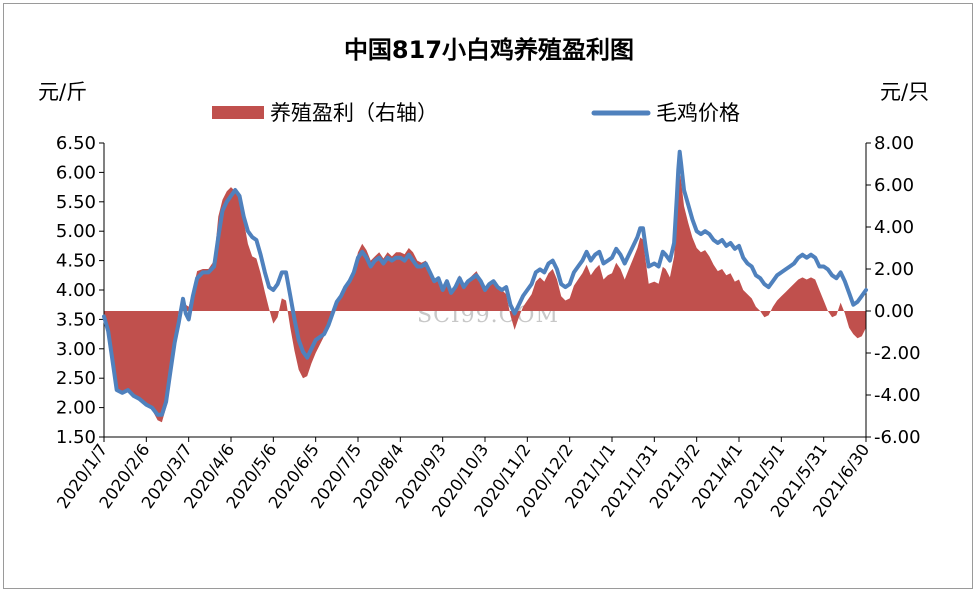 The image size is (978, 596). I want to click on right-tick-label: 2.00, so click(894, 269).